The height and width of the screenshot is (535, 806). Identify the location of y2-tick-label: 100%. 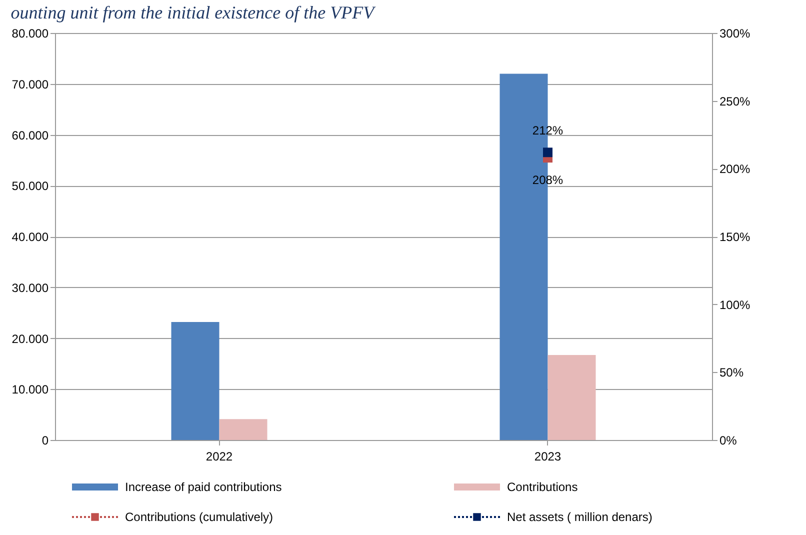
(735, 305).